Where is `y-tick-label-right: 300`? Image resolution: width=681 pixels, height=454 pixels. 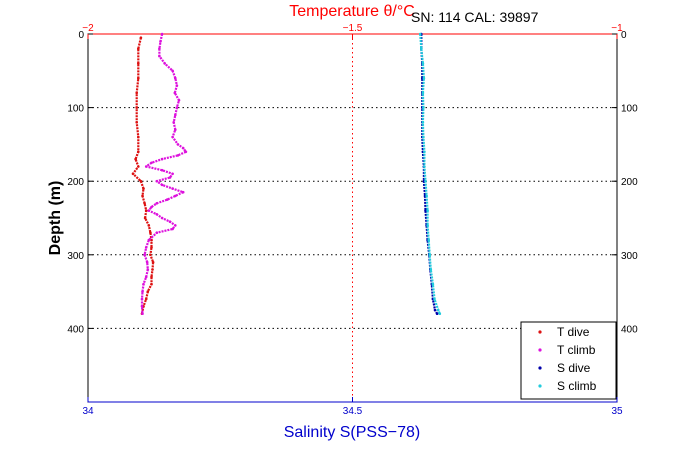 y-tick-label-right: 300 is located at coordinates (629, 256).